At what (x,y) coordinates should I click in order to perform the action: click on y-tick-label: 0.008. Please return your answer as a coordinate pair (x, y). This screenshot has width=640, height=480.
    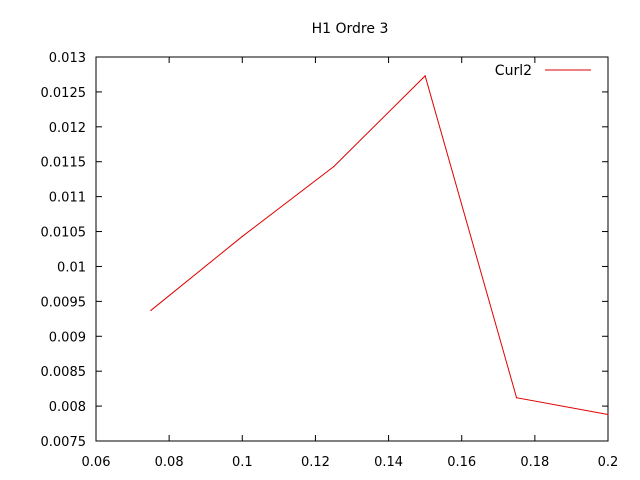
    Looking at the image, I should click on (67, 407).